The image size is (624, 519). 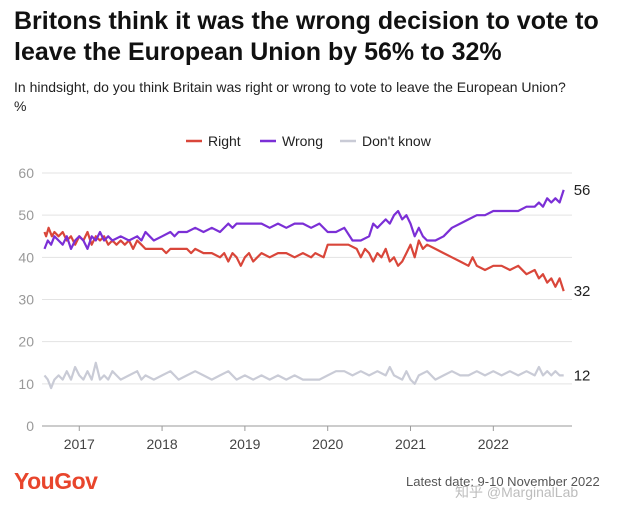 I want to click on x-tick-label: 2017, so click(x=79, y=444).